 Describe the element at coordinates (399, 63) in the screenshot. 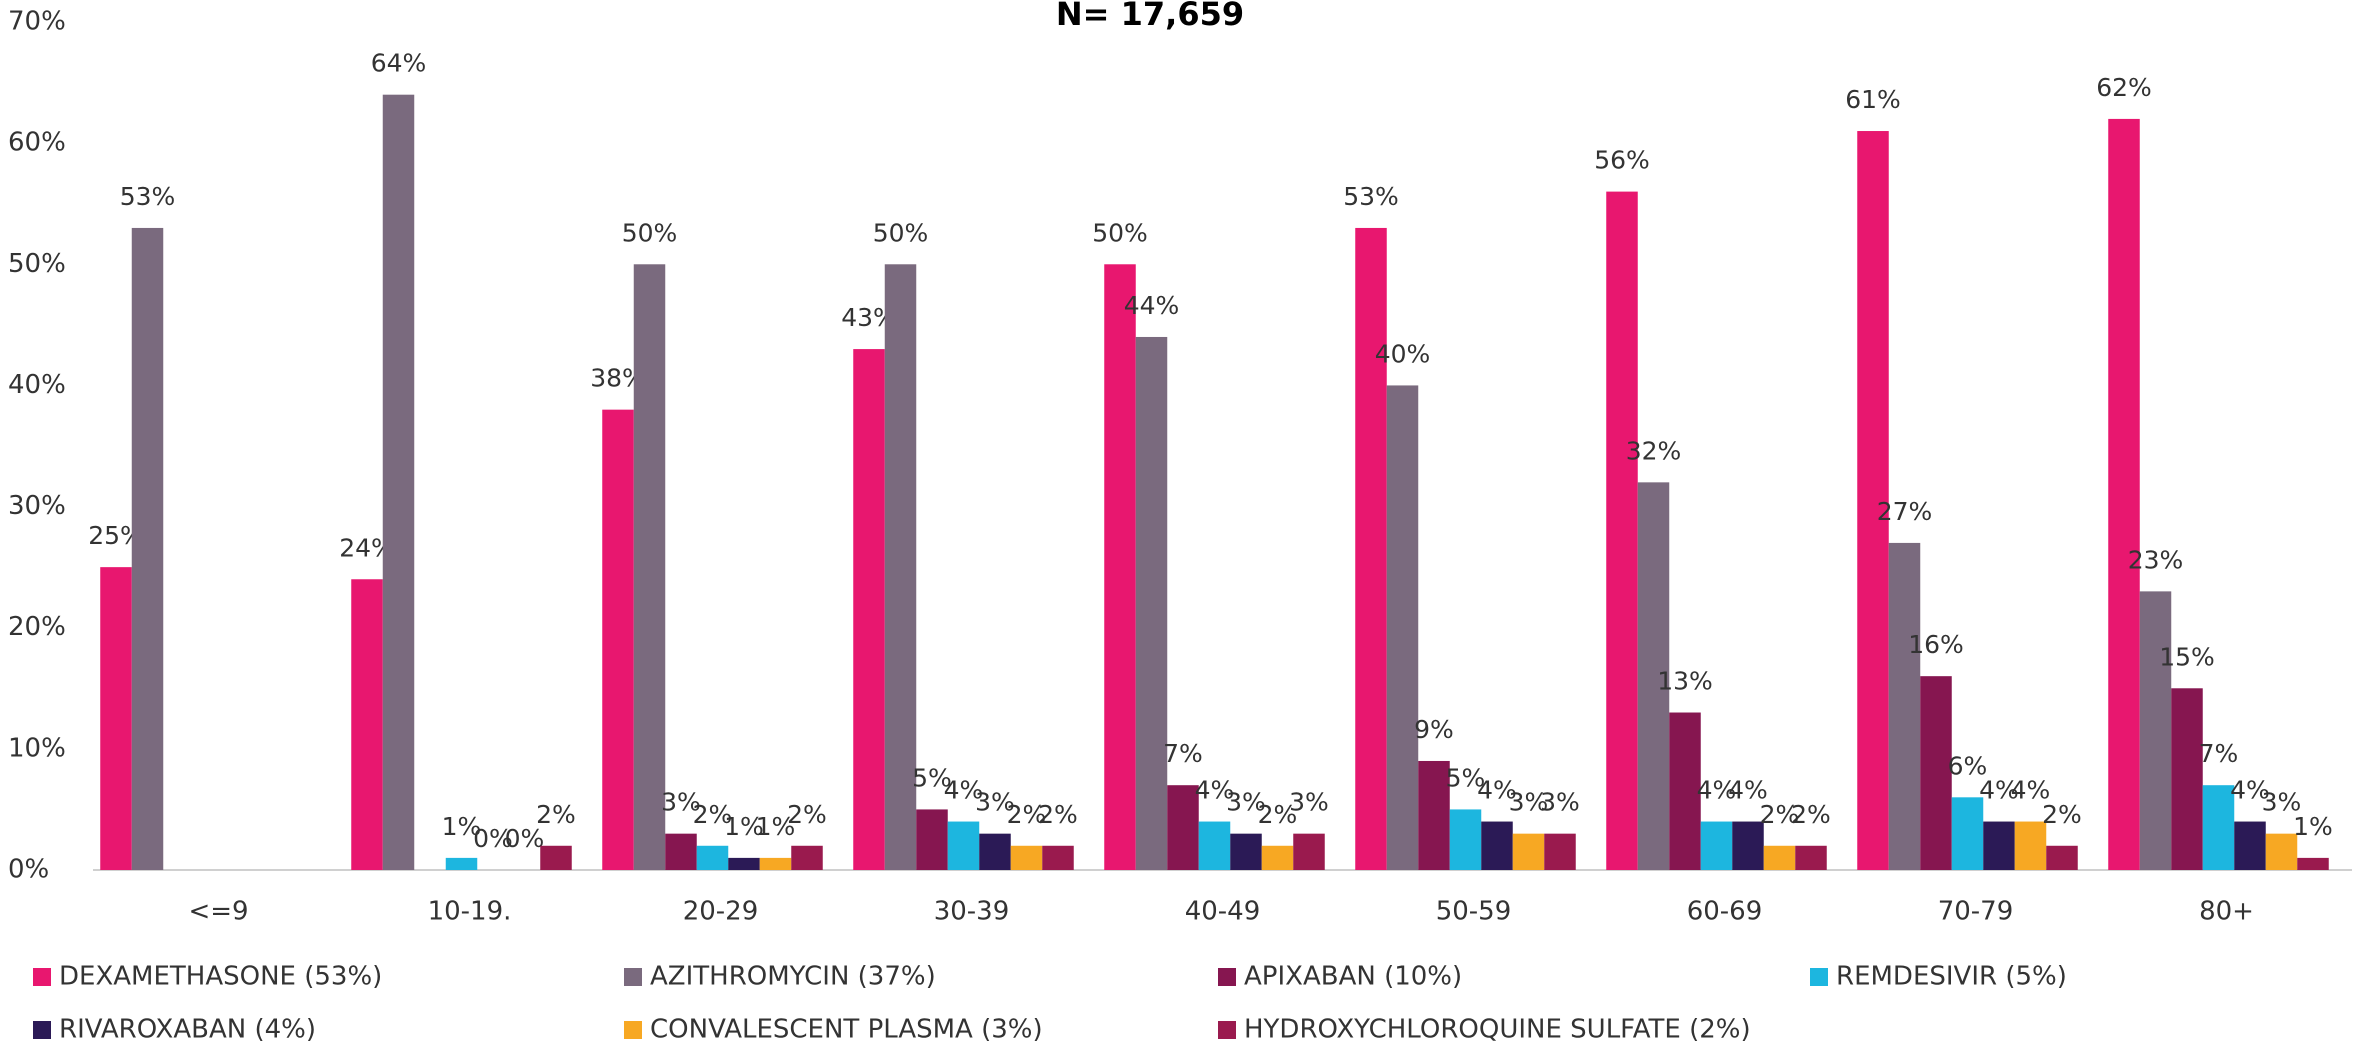

I see `value-label: 64%` at that location.